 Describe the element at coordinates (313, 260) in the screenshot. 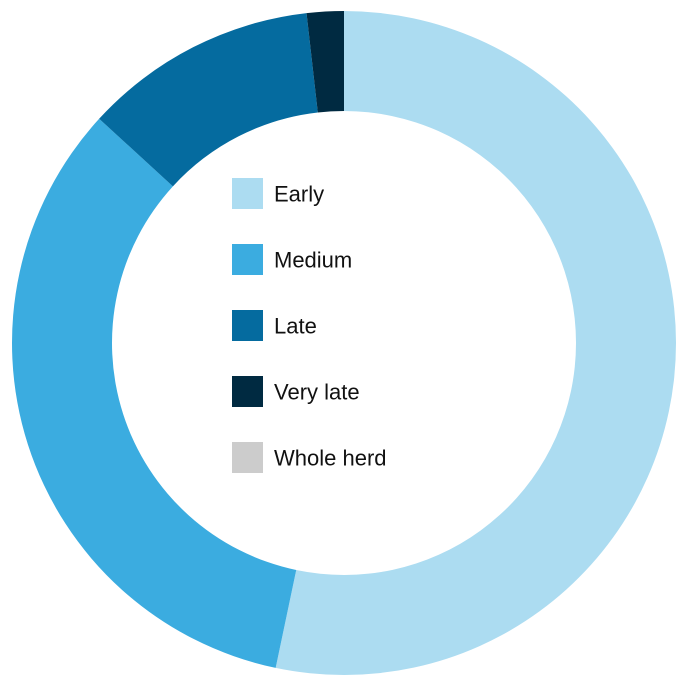

I see `legend-label-medium: Medium` at that location.